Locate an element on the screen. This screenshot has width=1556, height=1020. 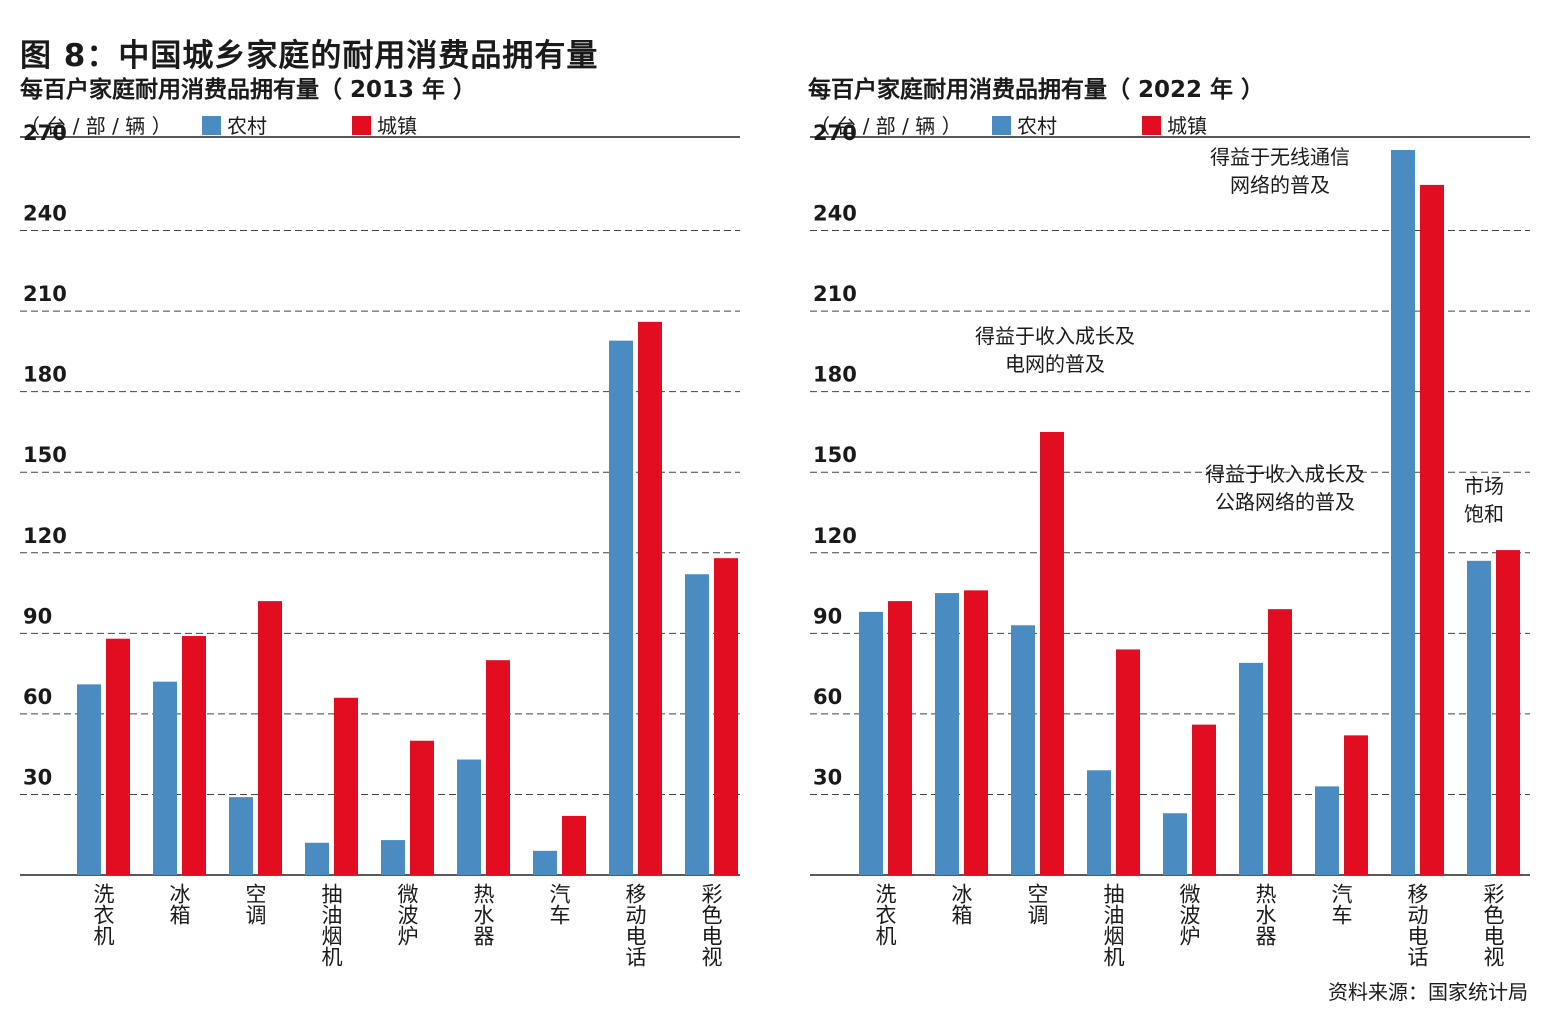
chart-2013-ytick-label: 180 is located at coordinates (45, 375).